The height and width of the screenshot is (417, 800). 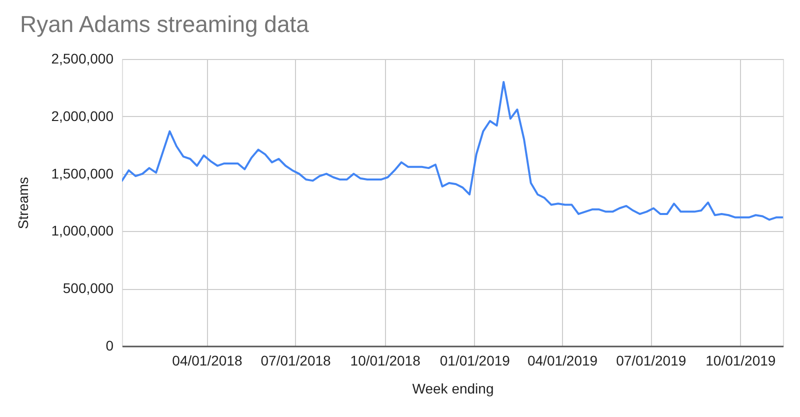 I want to click on x-tick-label: 01/01/2019, so click(x=475, y=360).